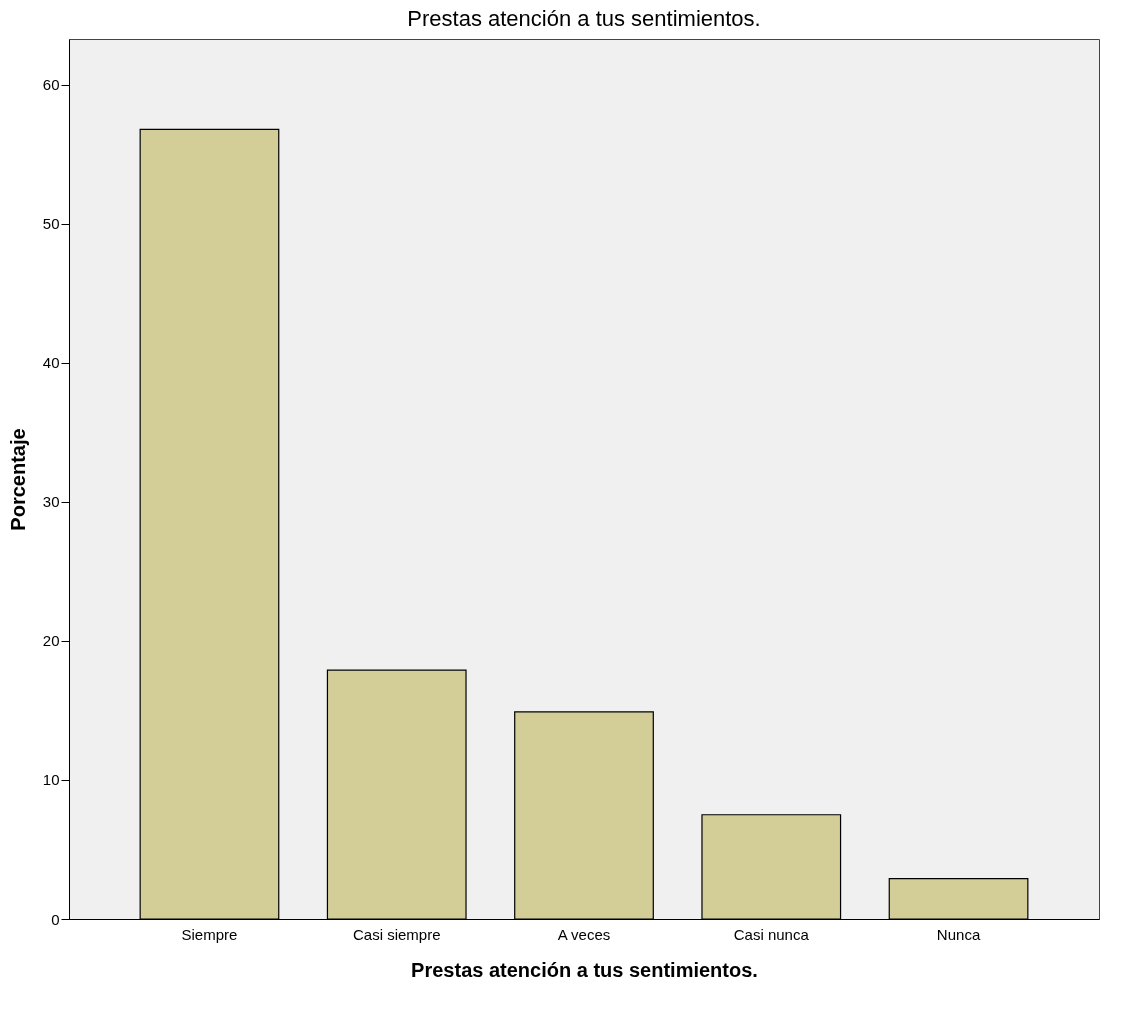 Image resolution: width=1131 pixels, height=1034 pixels. What do you see at coordinates (55, 919) in the screenshot?
I see `y-tick-label: 0` at bounding box center [55, 919].